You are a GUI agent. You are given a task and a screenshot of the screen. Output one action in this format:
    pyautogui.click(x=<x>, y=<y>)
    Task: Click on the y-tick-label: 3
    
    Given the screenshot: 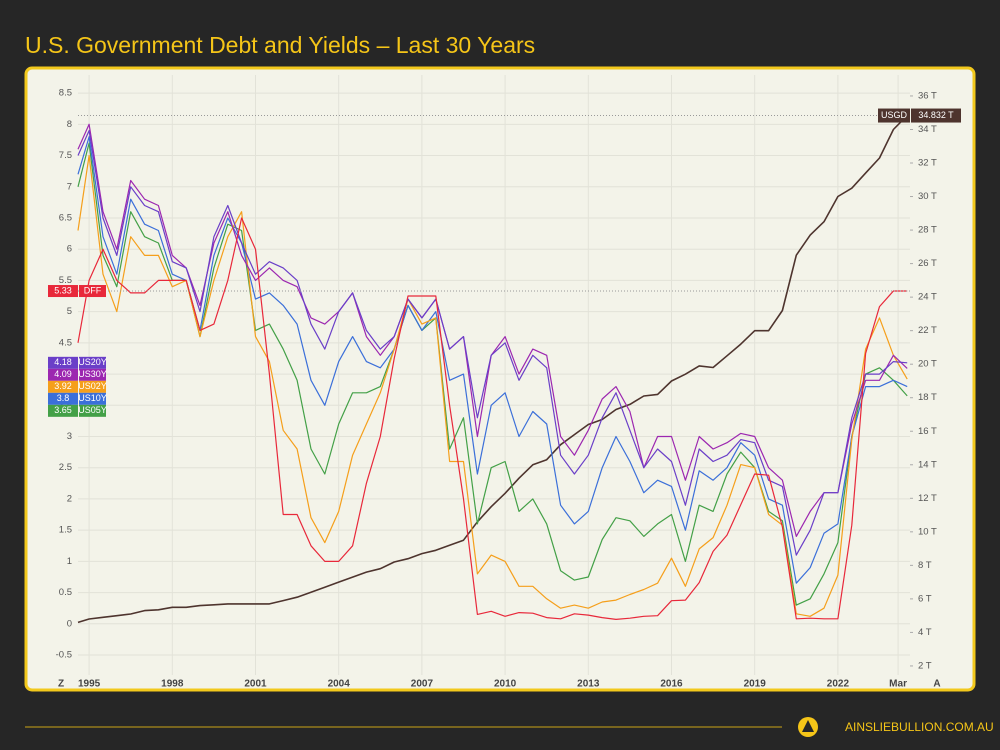 What is the action you would take?
    pyautogui.click(x=69, y=436)
    